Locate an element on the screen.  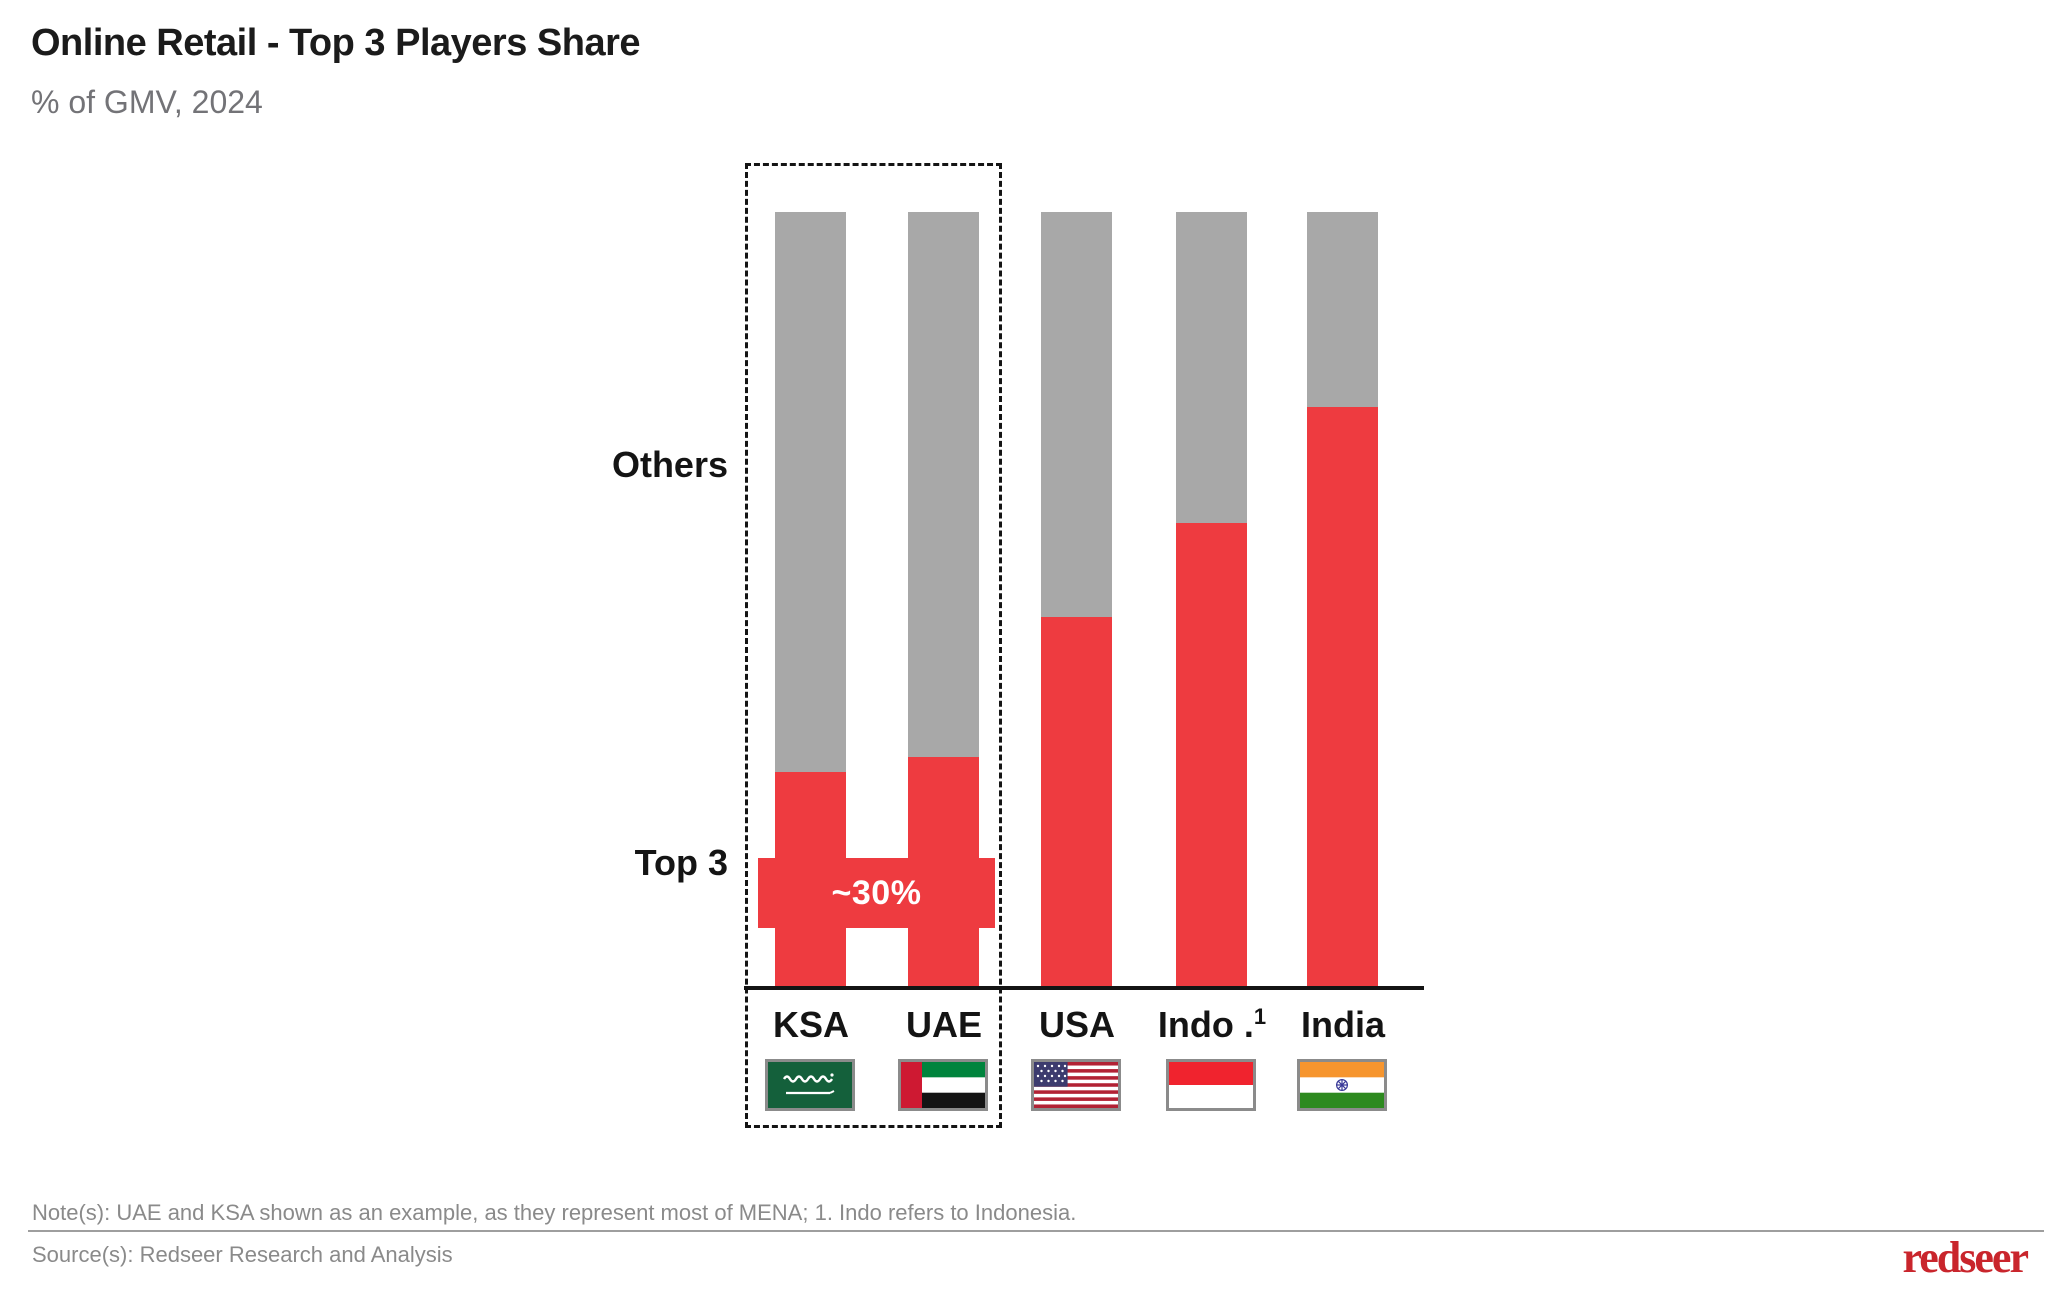
series-label-others: Others is located at coordinates (669, 464).